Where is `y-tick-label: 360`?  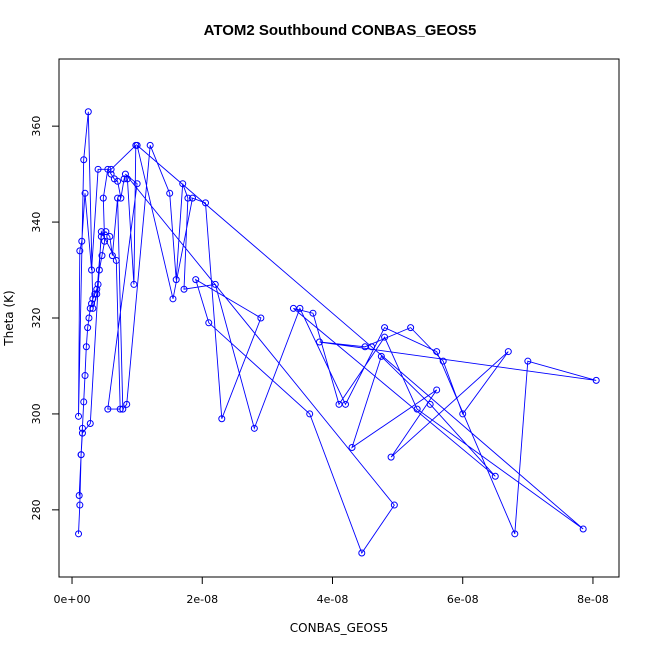 y-tick-label: 360 is located at coordinates (36, 126).